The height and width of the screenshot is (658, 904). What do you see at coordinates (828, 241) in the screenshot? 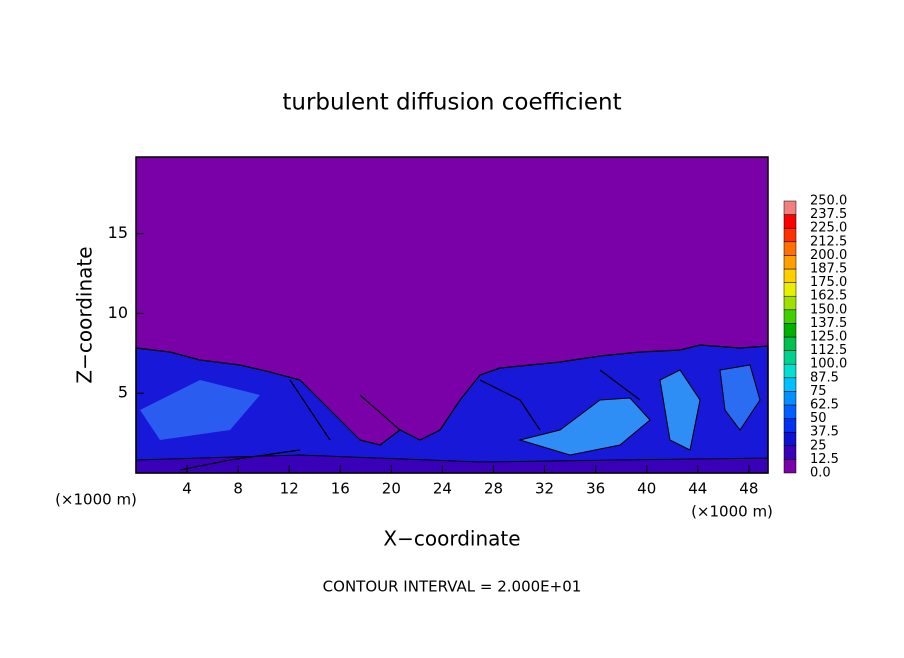
I see `colorbar-label: 212.5` at bounding box center [828, 241].